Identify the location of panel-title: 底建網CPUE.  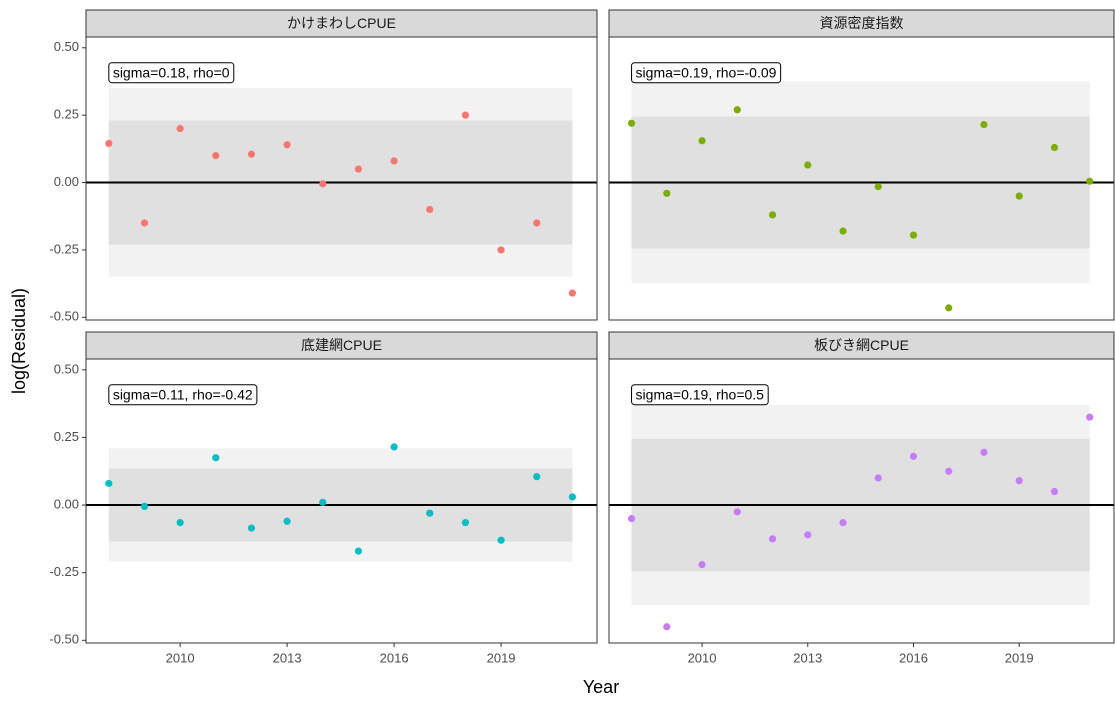
(341, 345).